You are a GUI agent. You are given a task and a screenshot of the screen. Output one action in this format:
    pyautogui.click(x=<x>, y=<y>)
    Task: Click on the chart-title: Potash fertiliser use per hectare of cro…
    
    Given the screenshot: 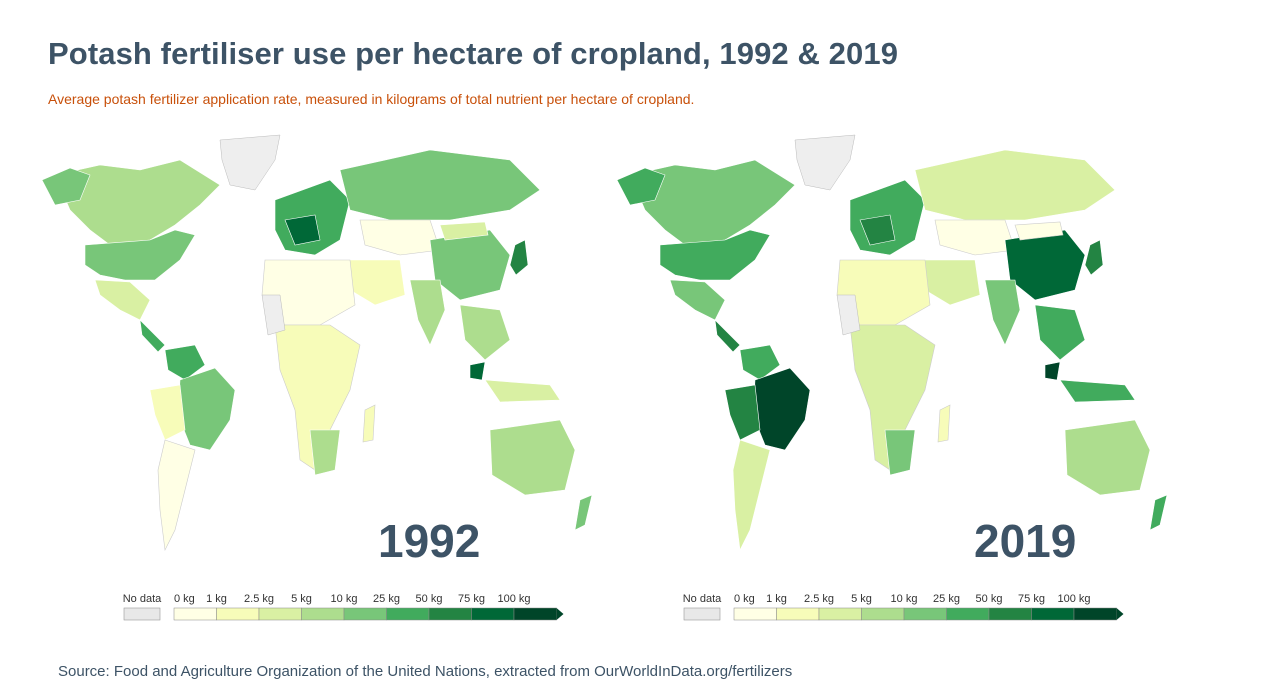 What is the action you would take?
    pyautogui.click(x=473, y=53)
    